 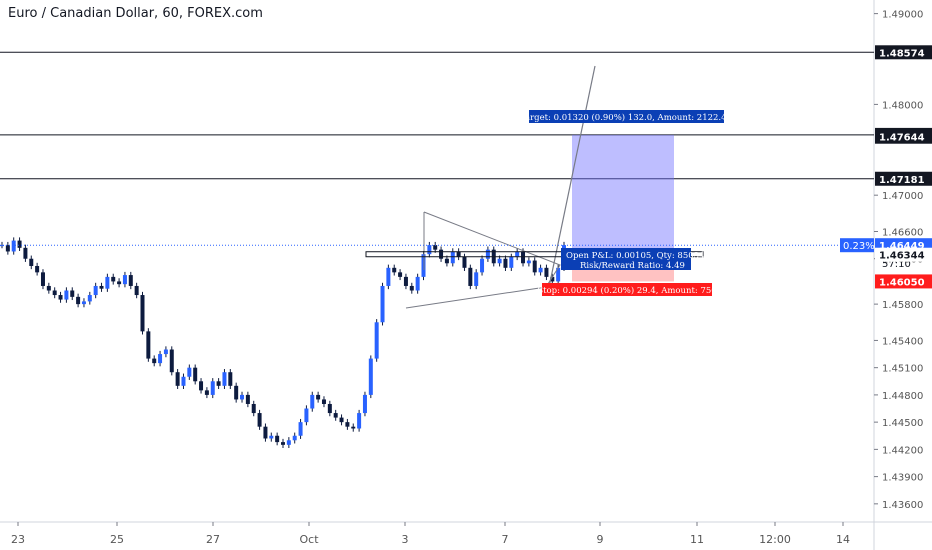 What do you see at coordinates (626, 290) in the screenshot?
I see `stop-label-text: Stop: 0.00294 (0.20%) 29.4, Amount: 750` at bounding box center [626, 290].